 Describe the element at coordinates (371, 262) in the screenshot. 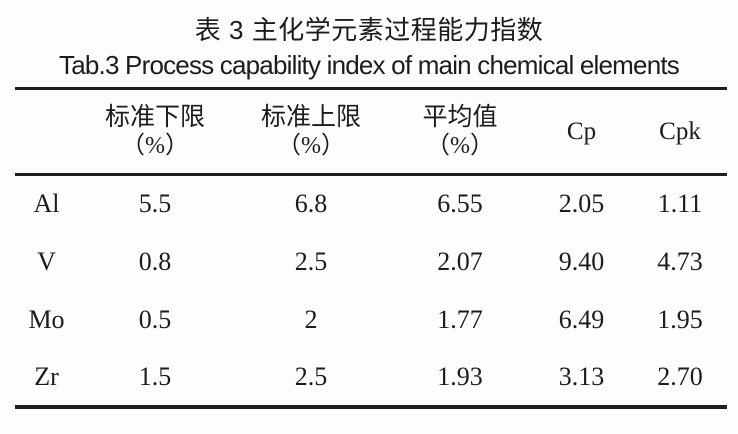

I see `table-row-v: V 0.8 2.5 2.07 9.40 4.73` at that location.